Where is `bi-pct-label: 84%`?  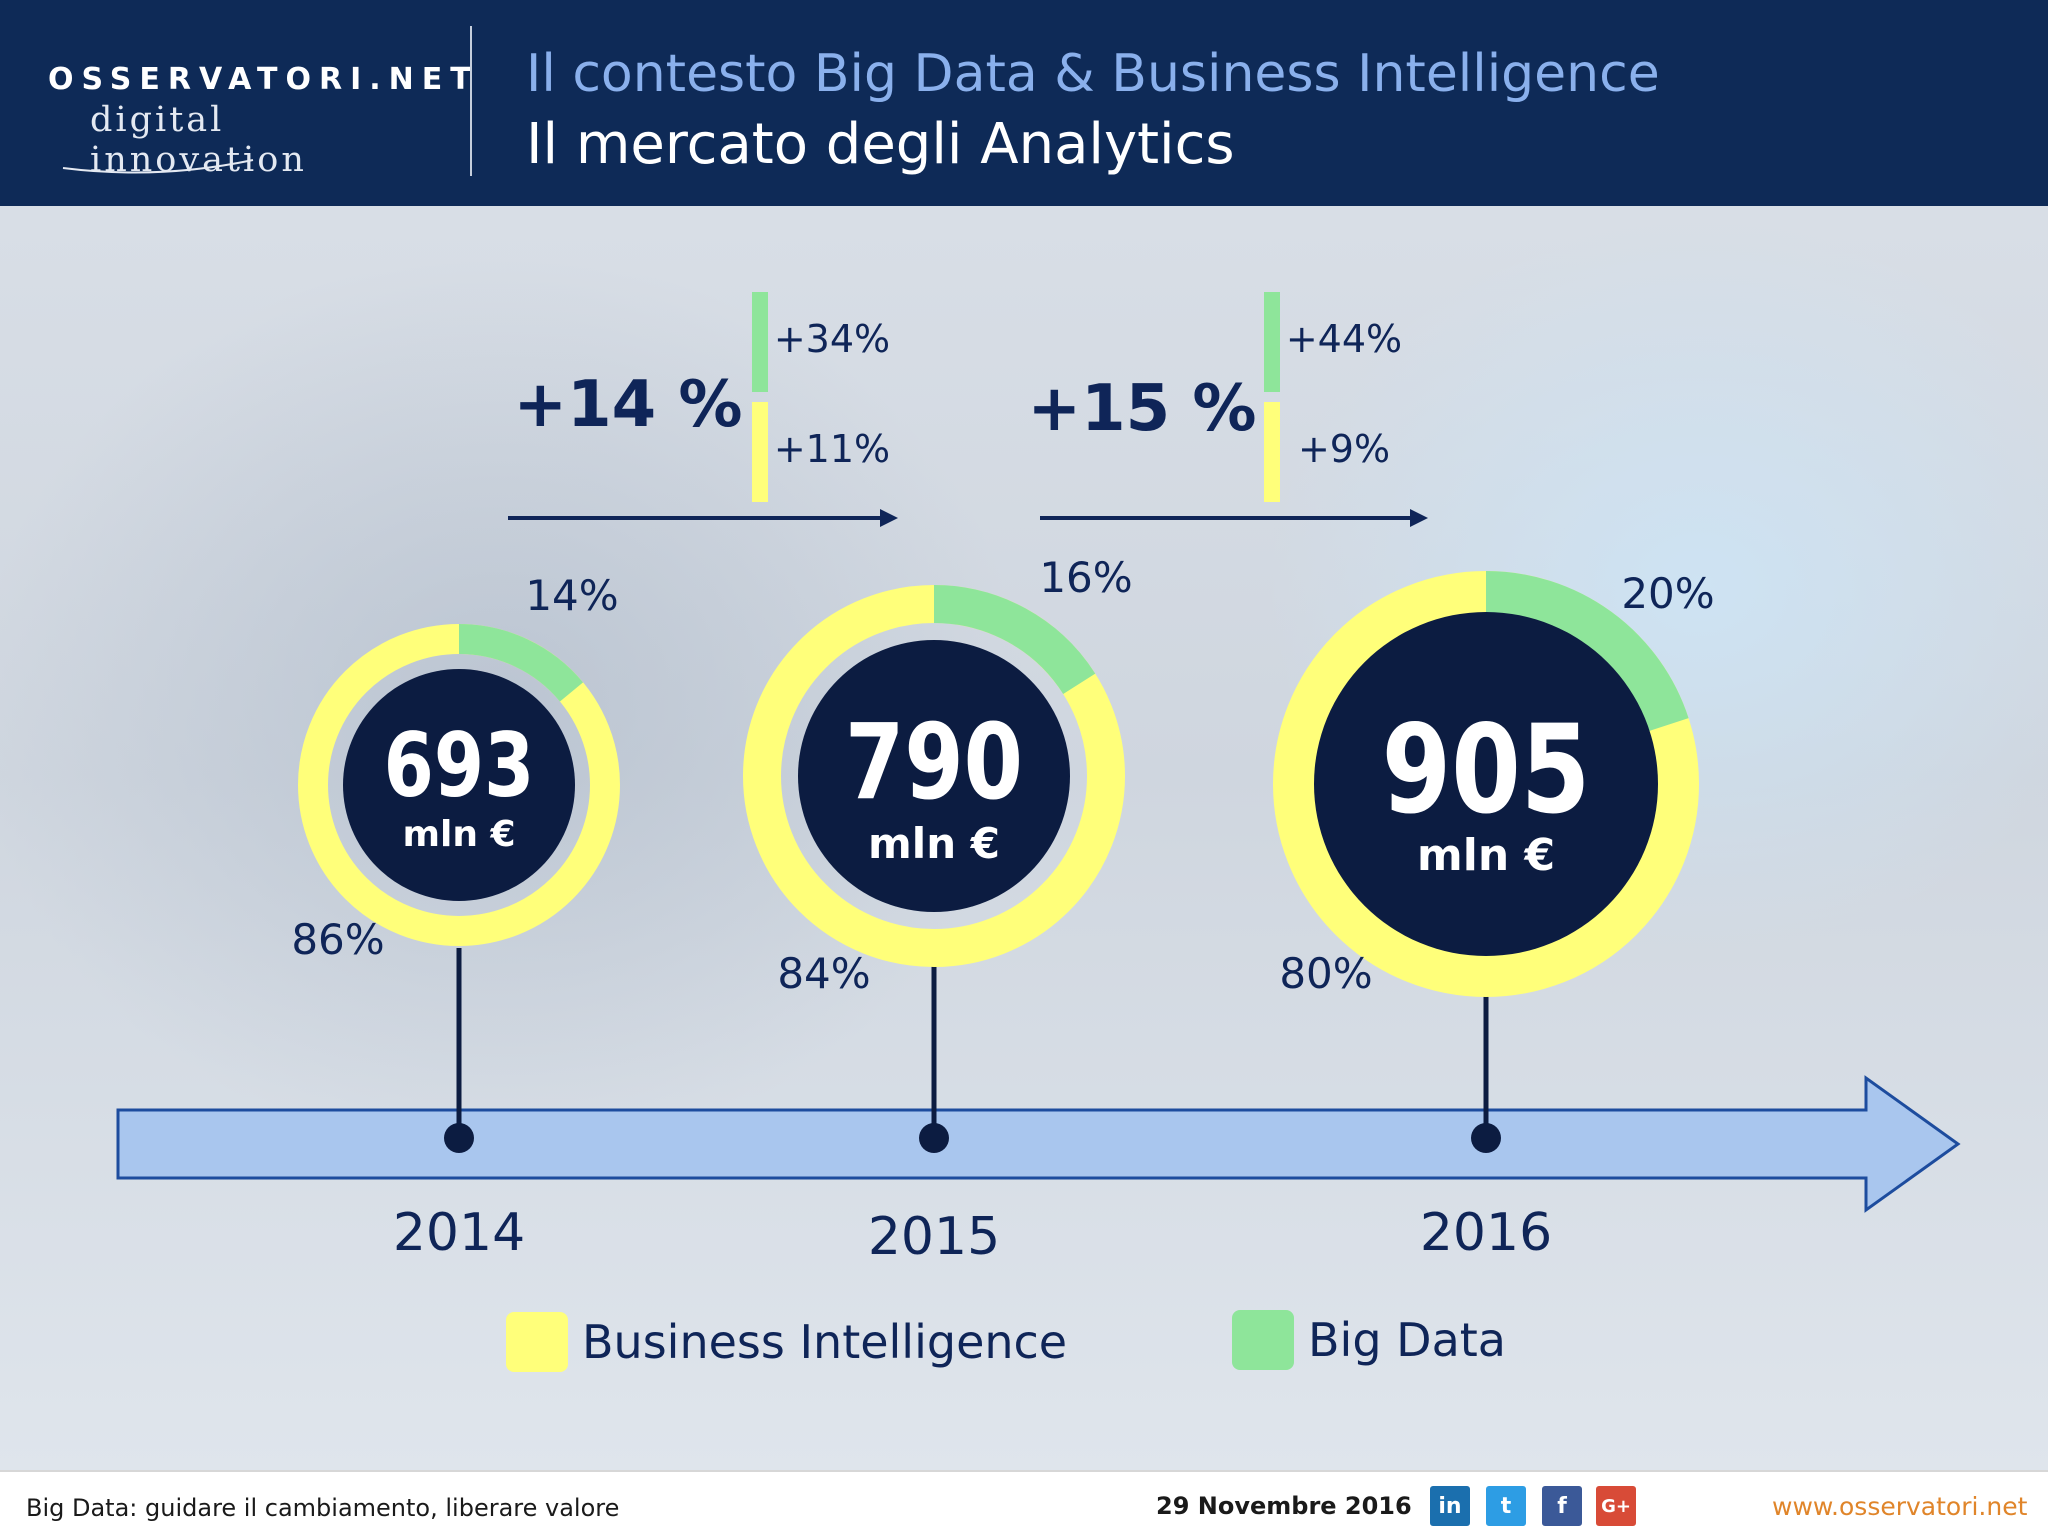
bi-pct-label: 84% is located at coordinates (823, 973).